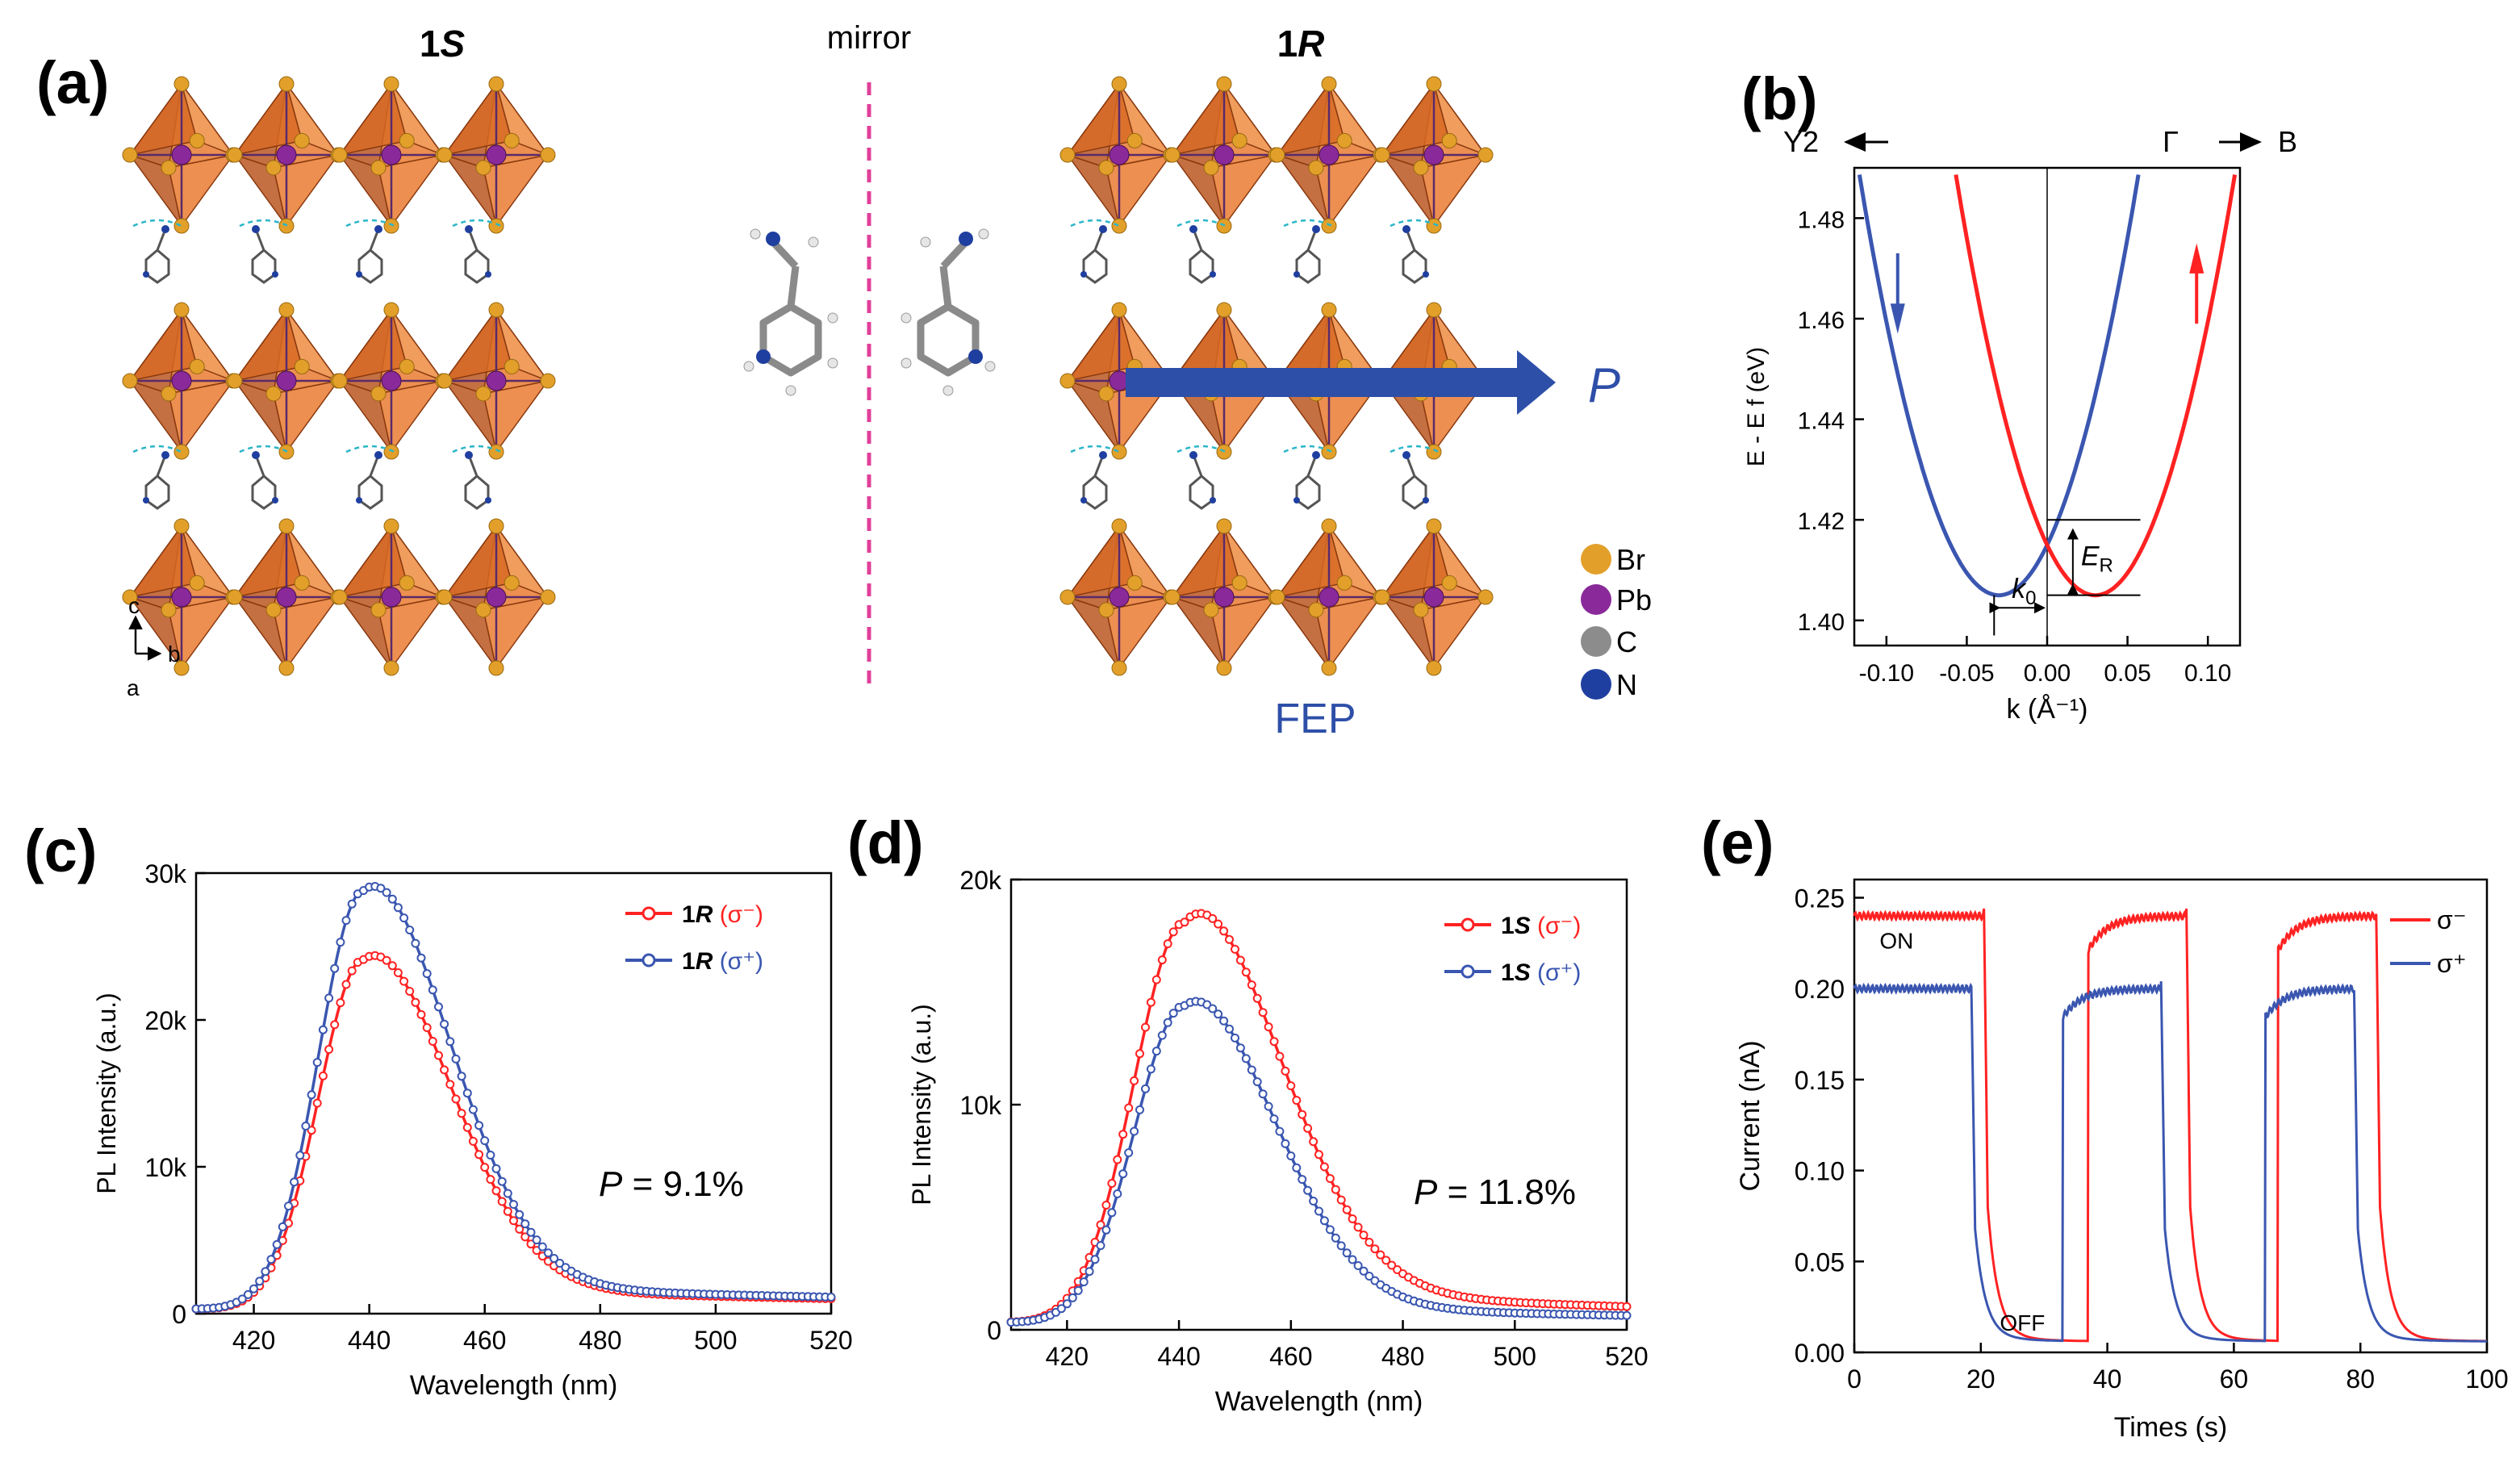  Describe the element at coordinates (1201, 492) in the screenshot. I see `organic-ring` at that location.